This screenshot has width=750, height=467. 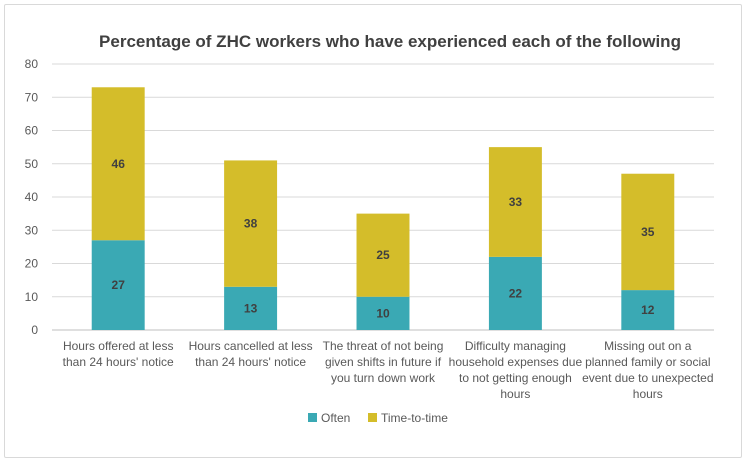 I want to click on data-label: 46, so click(x=119, y=164).